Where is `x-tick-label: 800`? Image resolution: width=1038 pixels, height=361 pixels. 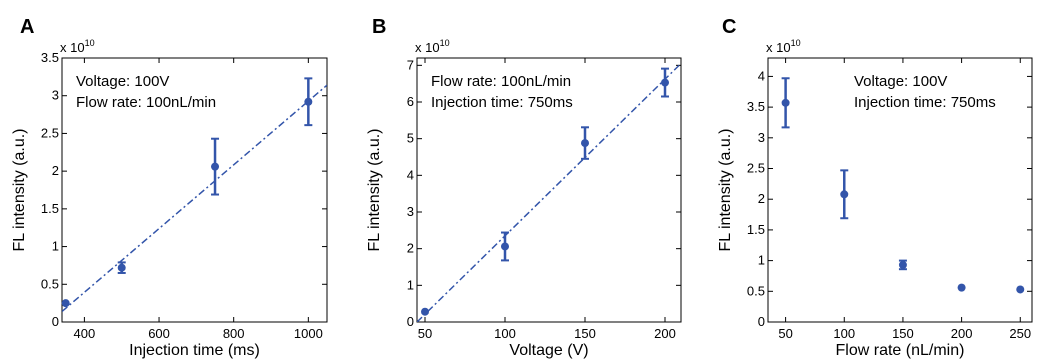 x-tick-label: 800 is located at coordinates (234, 333).